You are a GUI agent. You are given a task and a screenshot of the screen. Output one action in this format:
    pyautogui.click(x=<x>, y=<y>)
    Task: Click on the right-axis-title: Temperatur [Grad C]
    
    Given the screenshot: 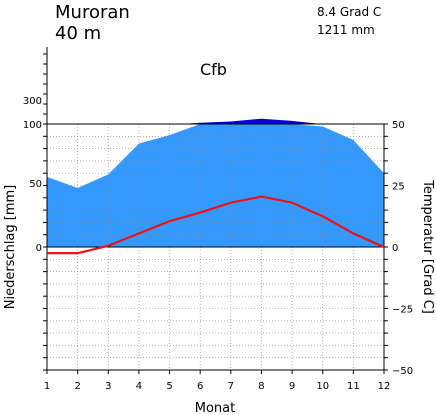 What is the action you would take?
    pyautogui.click(x=427, y=246)
    